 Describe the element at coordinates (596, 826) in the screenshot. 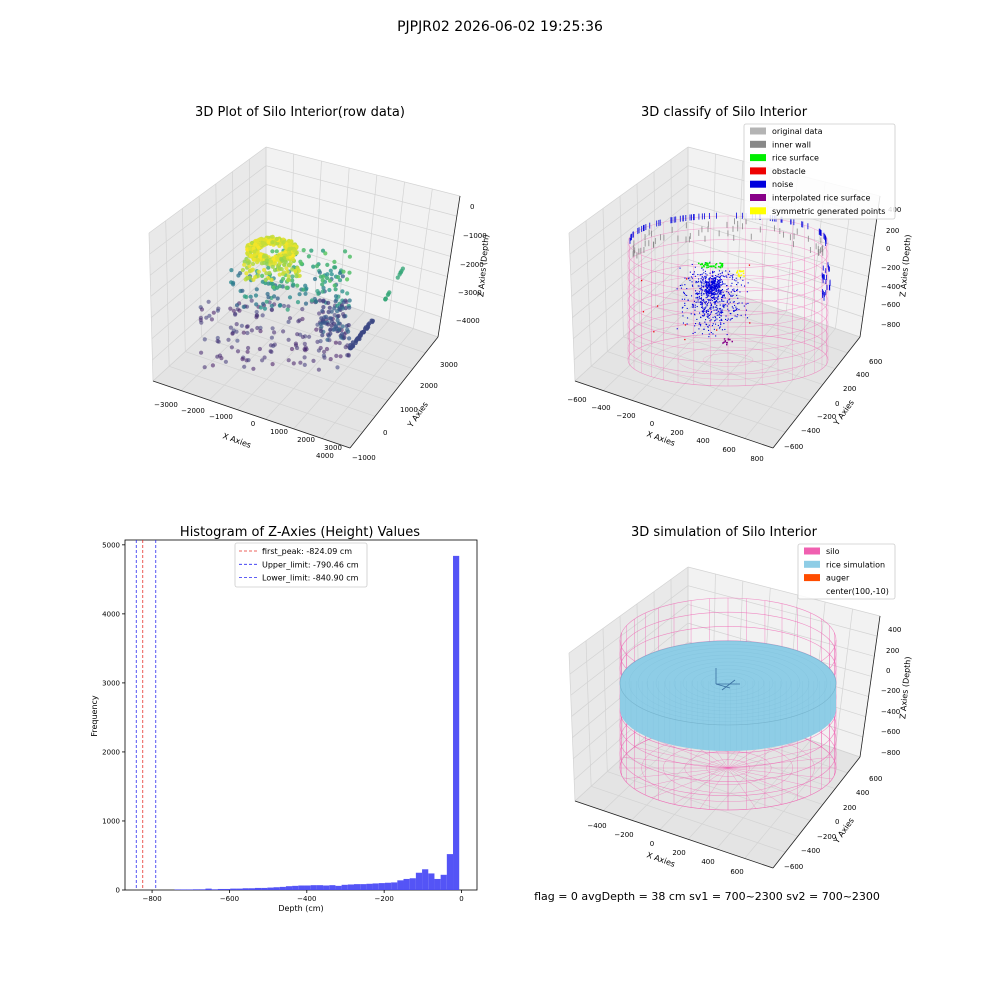

I see `x-tick: −400` at that location.